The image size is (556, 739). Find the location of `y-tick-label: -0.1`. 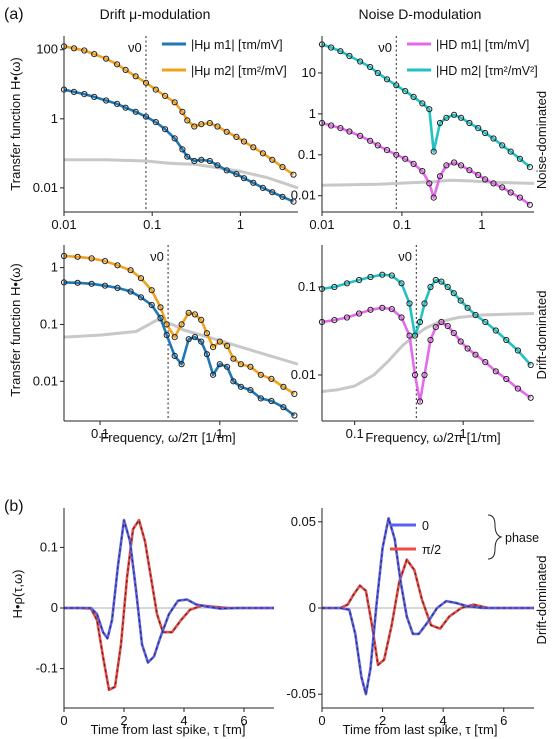

y-tick-label: -0.1 is located at coordinates (47, 668).